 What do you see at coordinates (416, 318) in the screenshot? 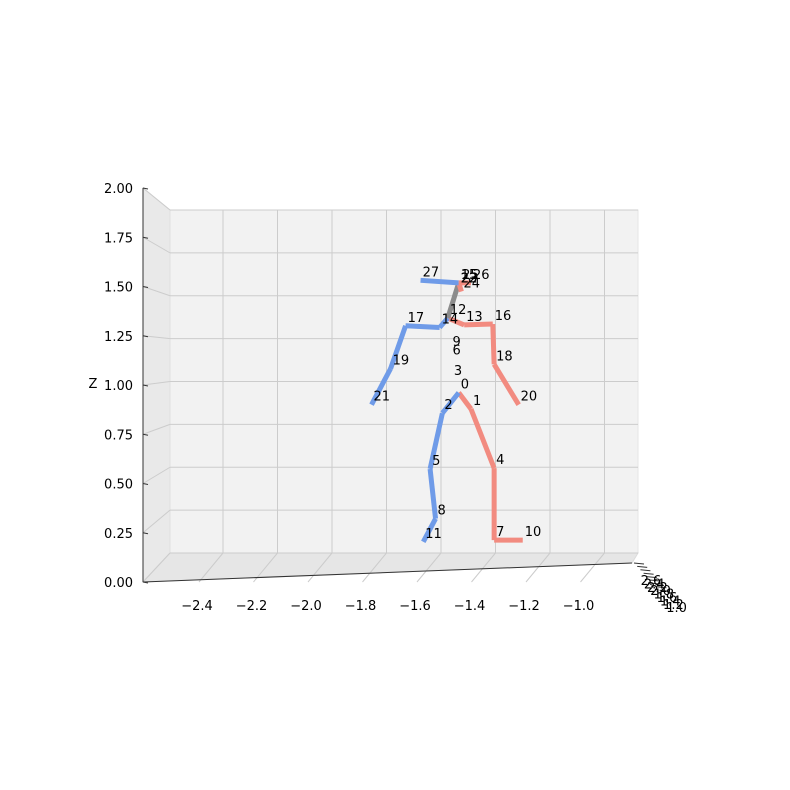
I see `joint-label-17: 17` at bounding box center [416, 318].